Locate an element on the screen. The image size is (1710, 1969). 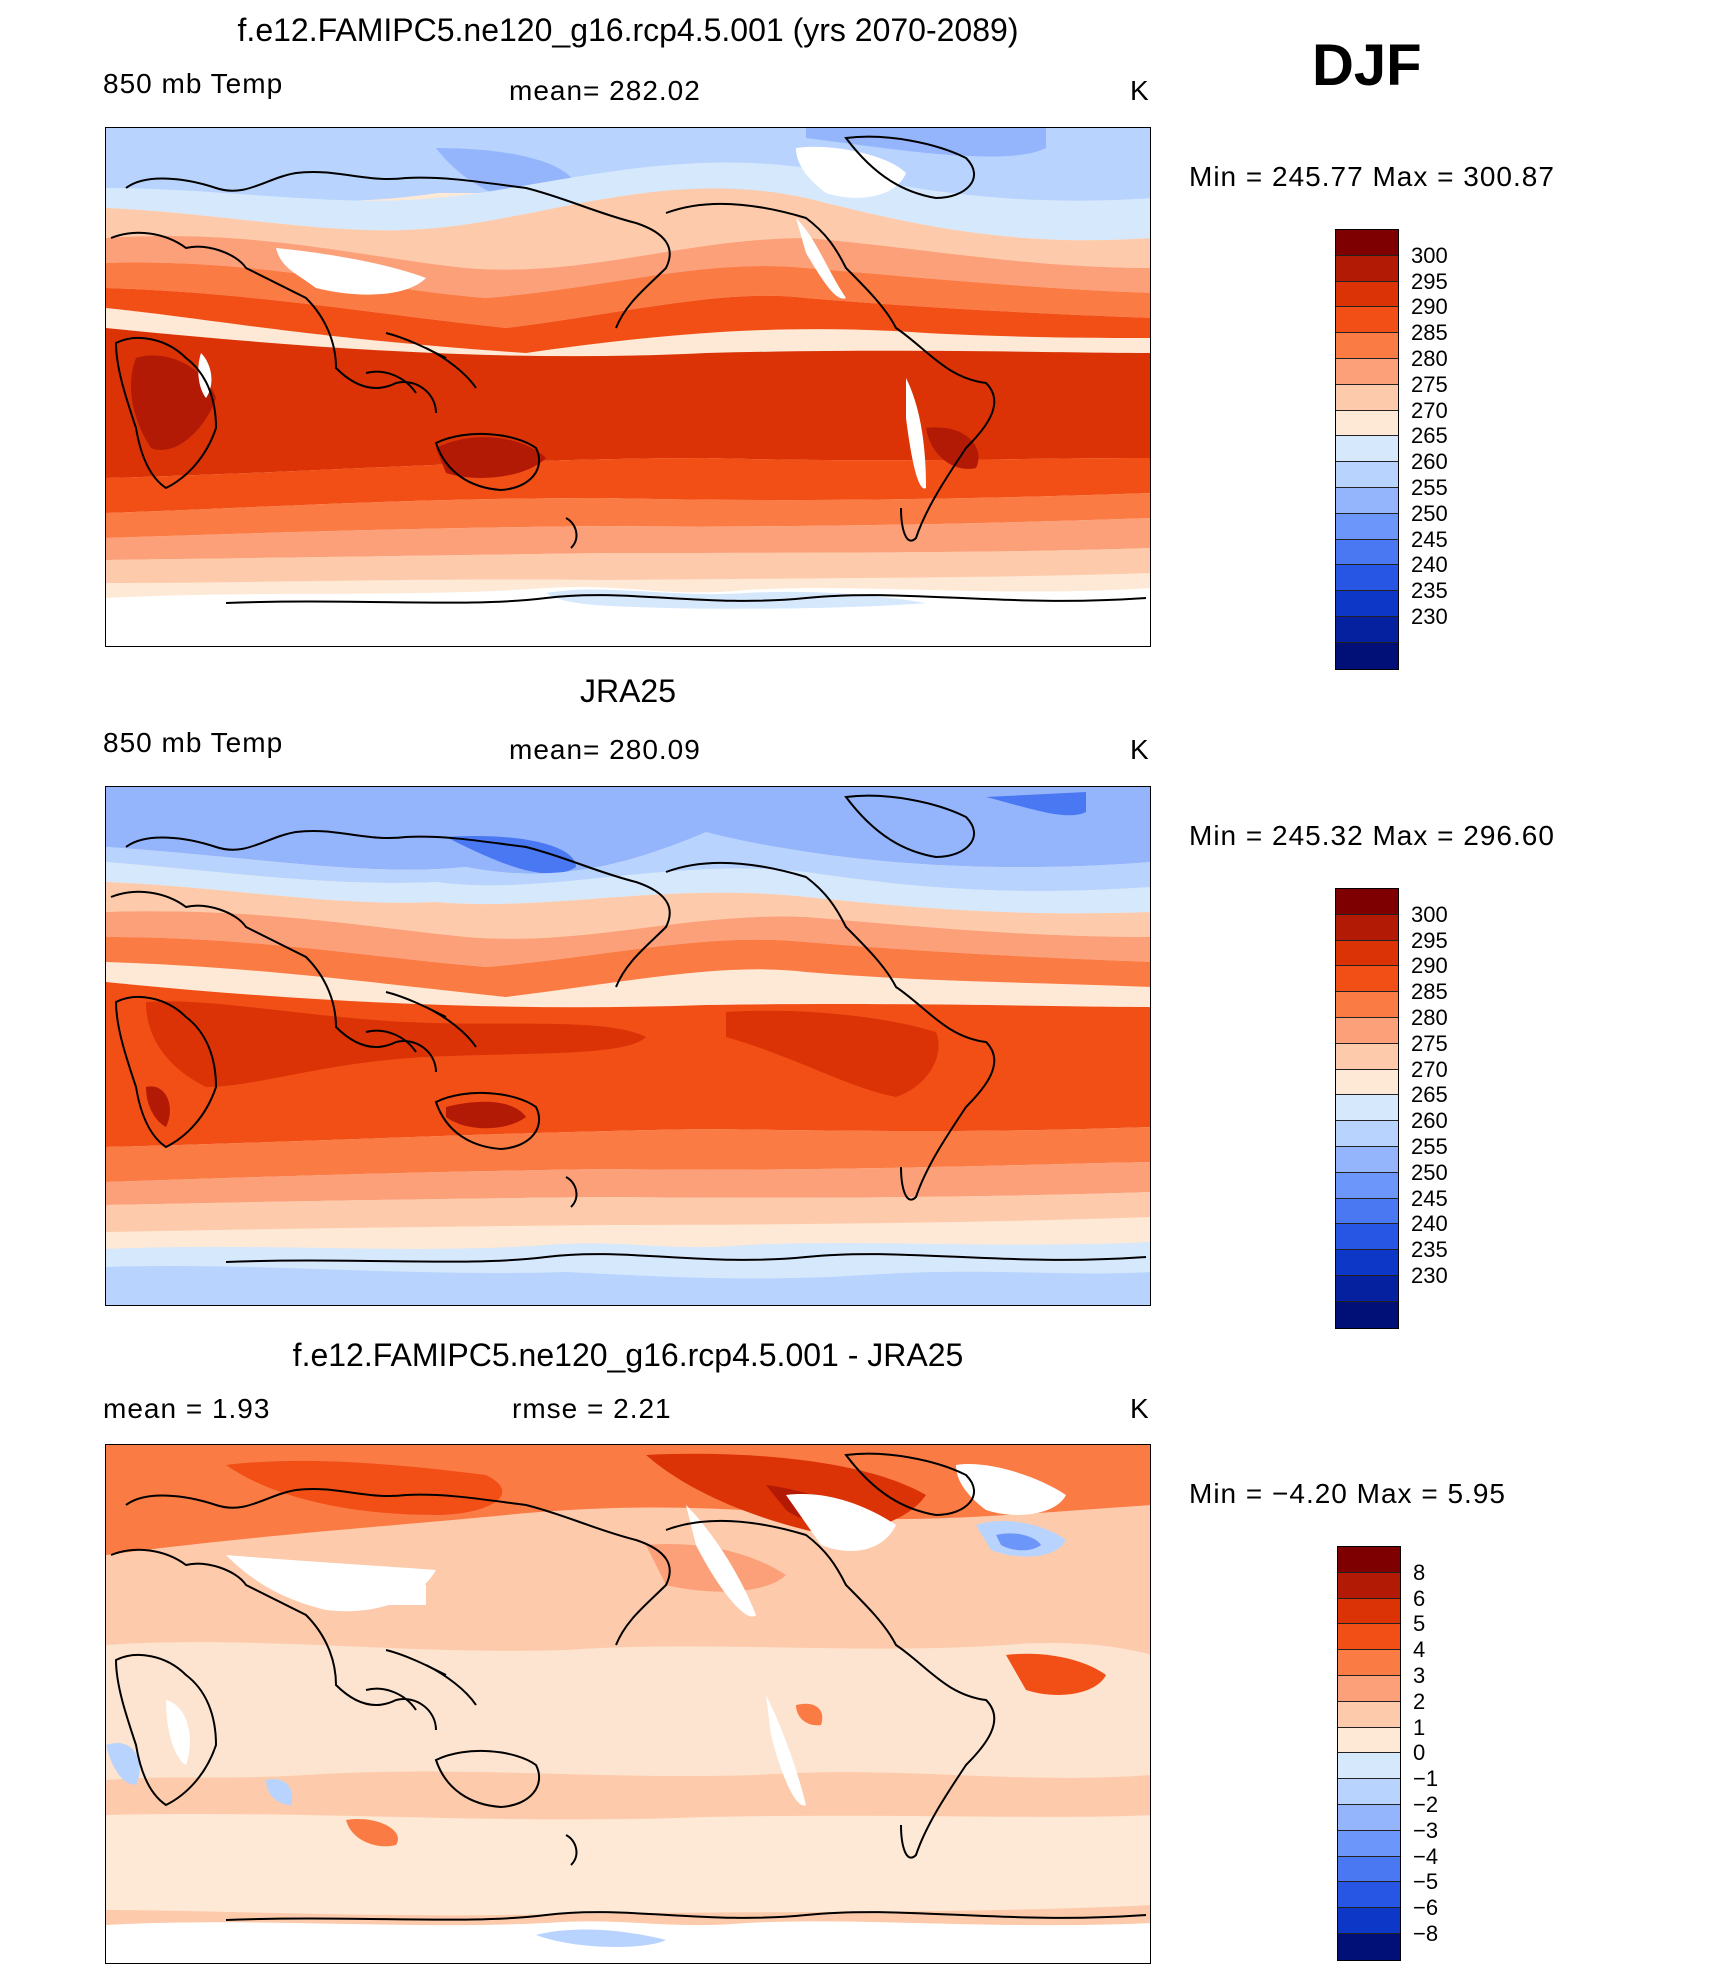
panel-2-colorbar-swatches is located at coordinates (1367, 1108).